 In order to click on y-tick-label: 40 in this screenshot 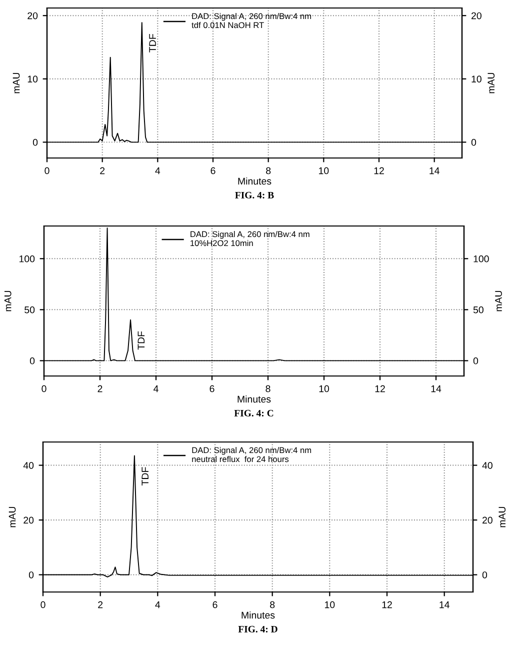, I will do `click(28, 465)`.